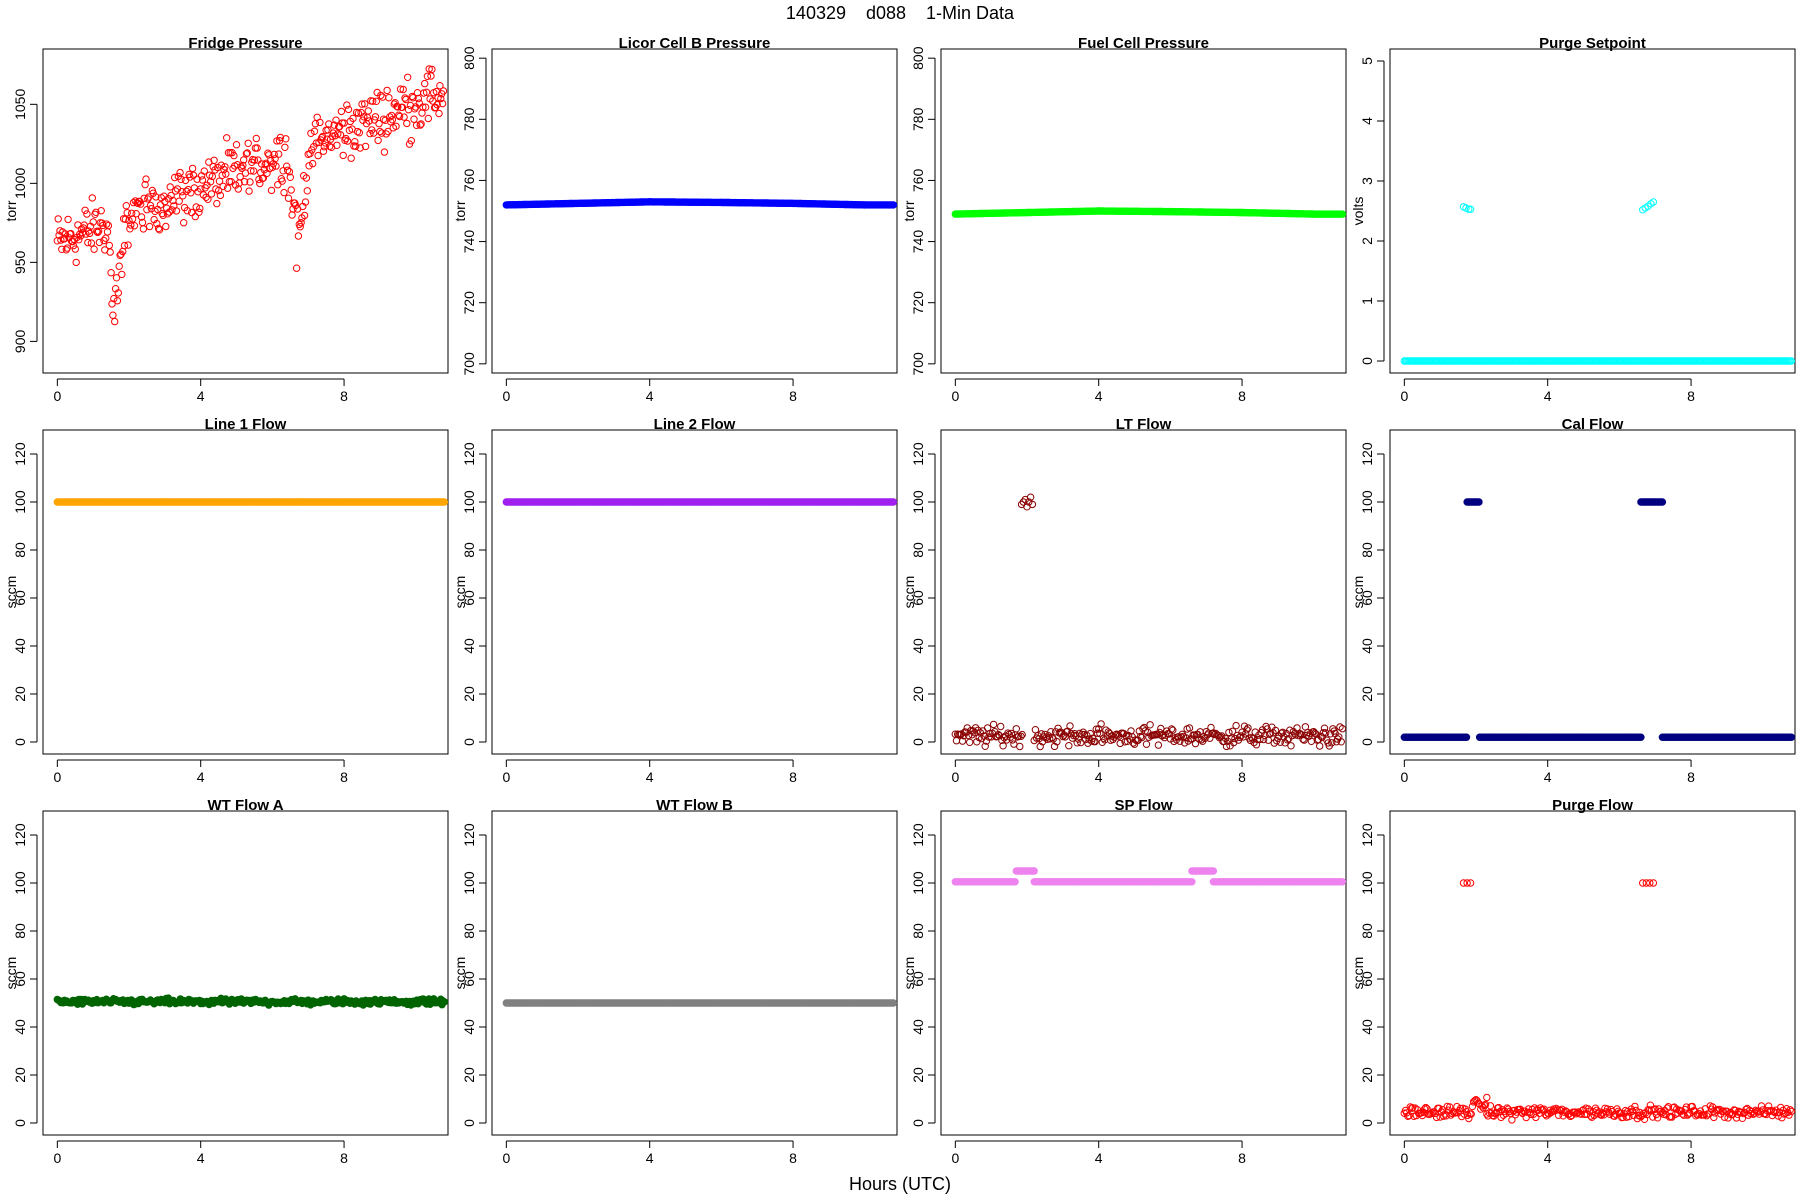  What do you see at coordinates (1367, 61) in the screenshot?
I see `y-tick-label: 5` at bounding box center [1367, 61].